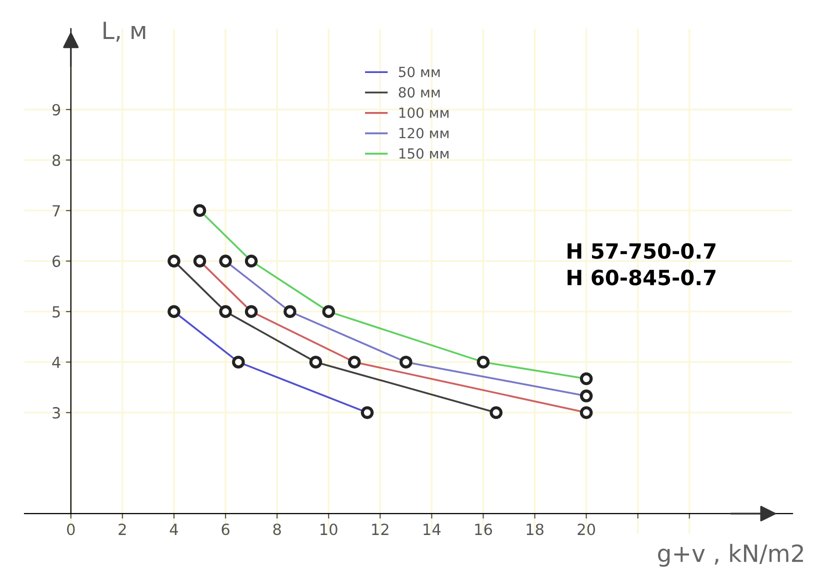 The image size is (817, 574). Describe the element at coordinates (587, 530) in the screenshot. I see `x-tick-label: 20` at that location.